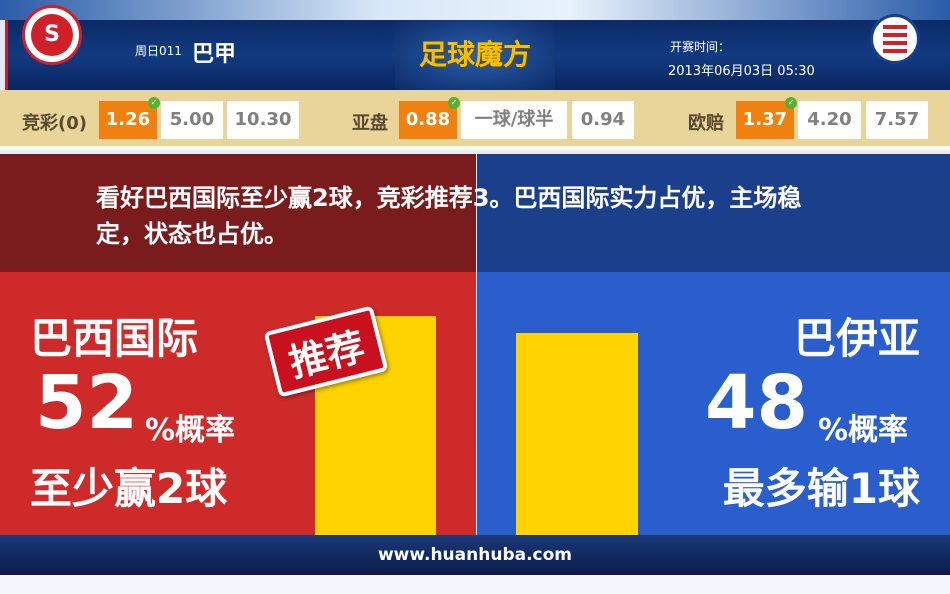 The width and height of the screenshot is (950, 594). I want to click on jingcai-odd-win: 1.26 ✓, so click(129, 118).